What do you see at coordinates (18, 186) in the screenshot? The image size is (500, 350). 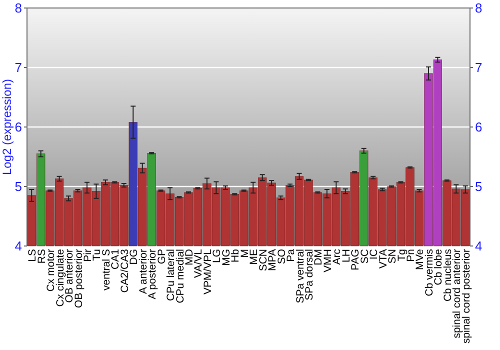 I see `y-tick-label: 5` at bounding box center [18, 186].